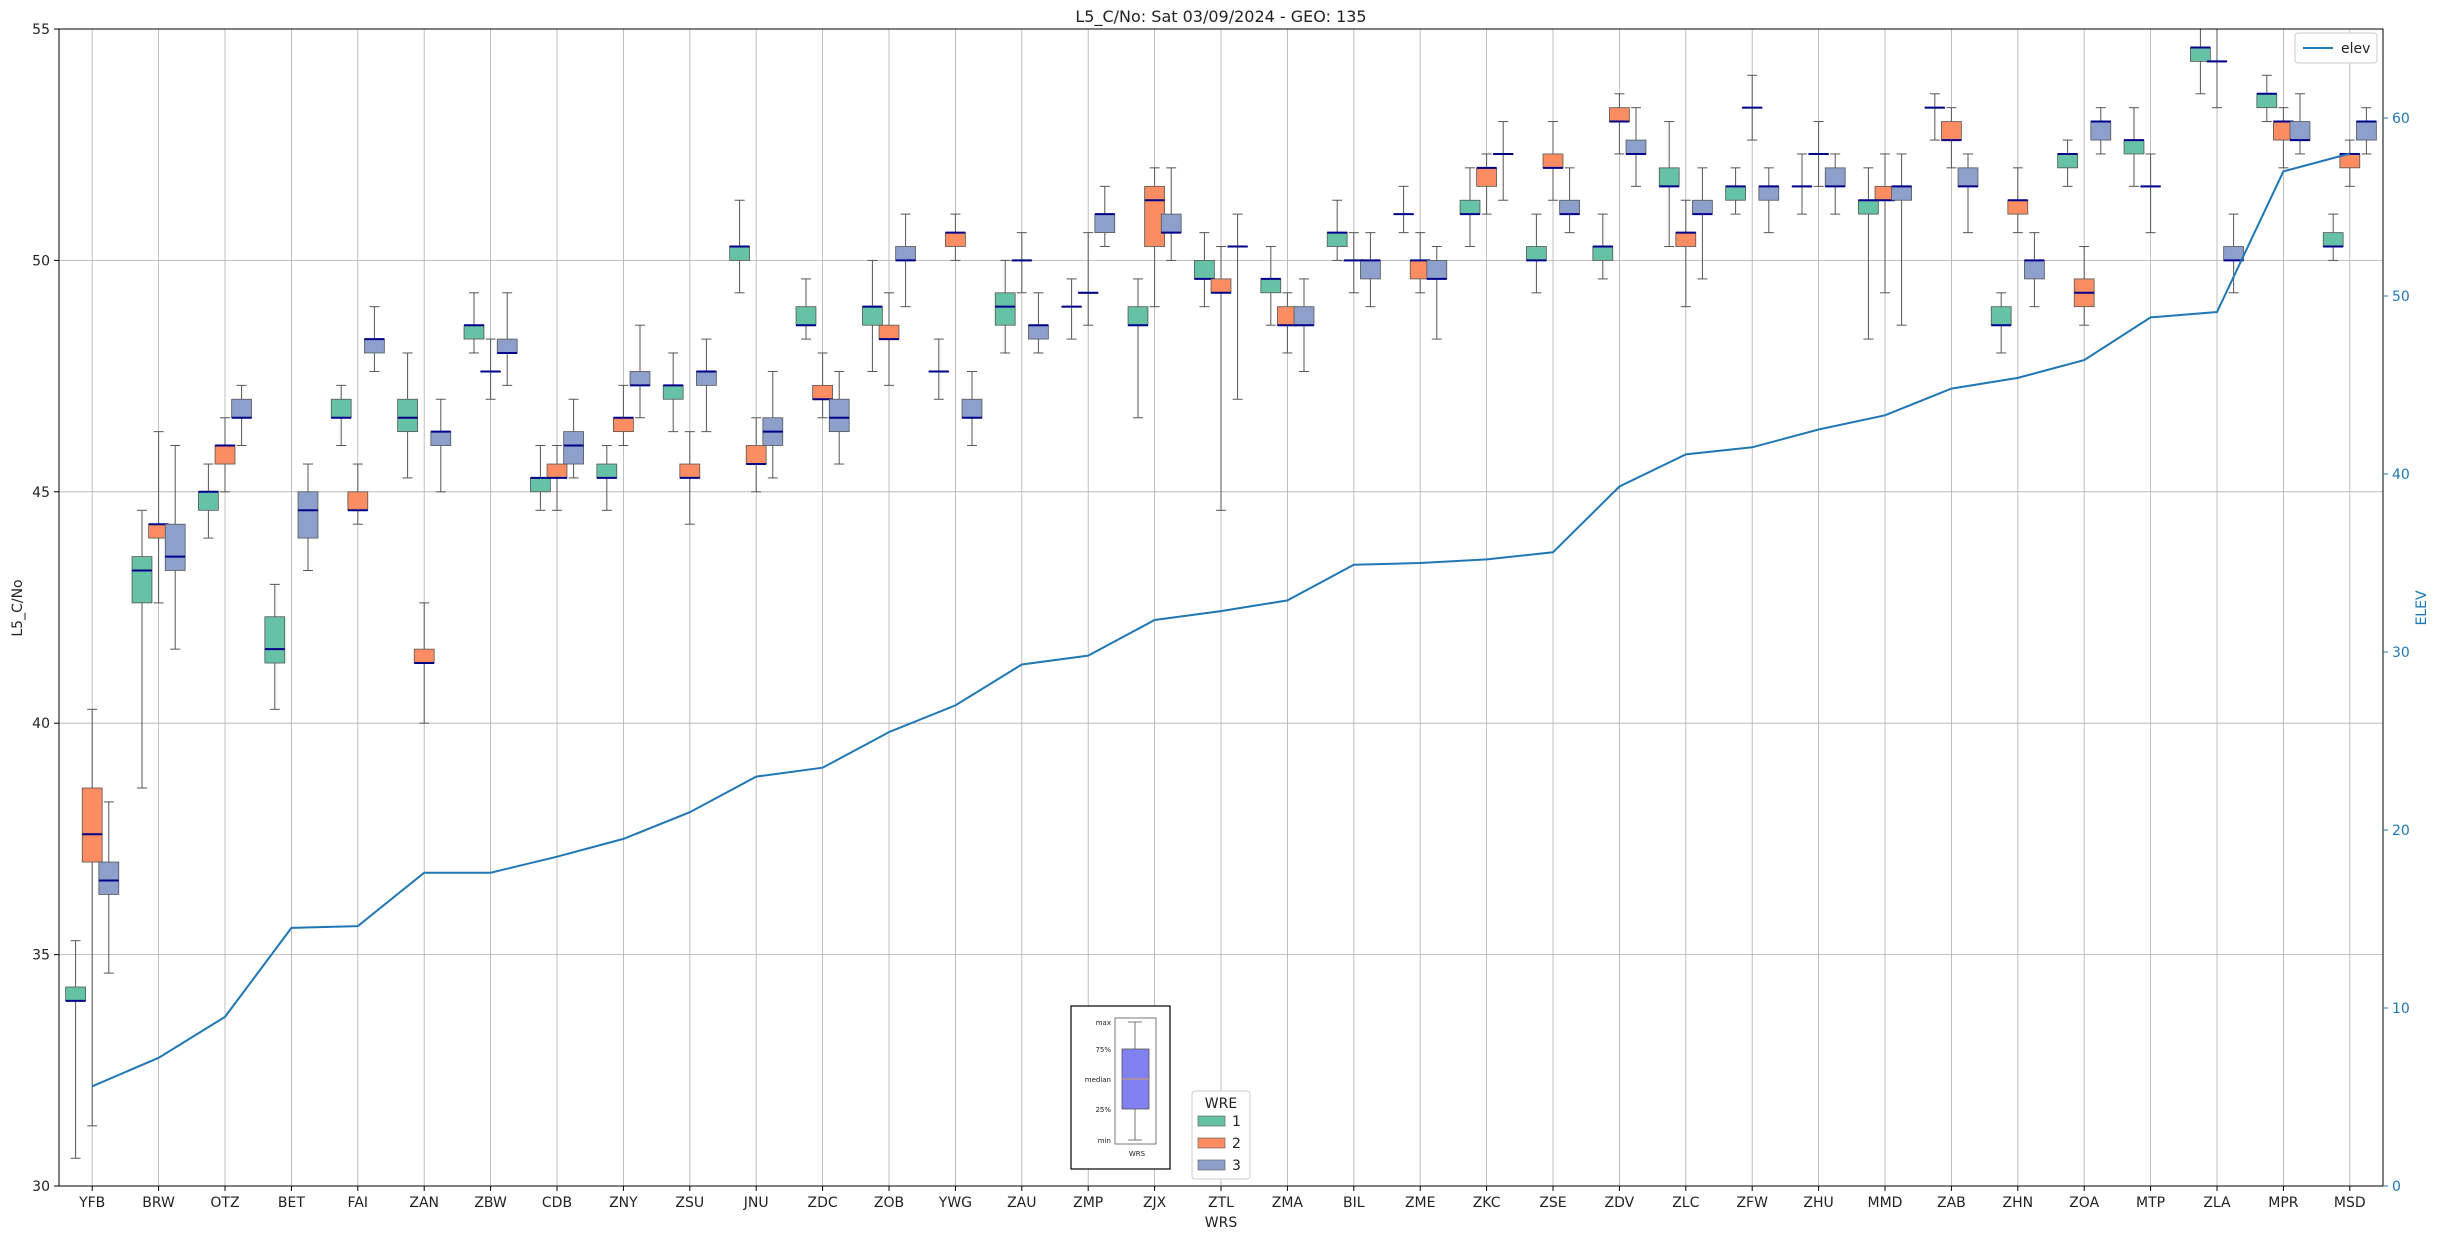  I want to click on box-FAI-wre3, so click(374, 339).